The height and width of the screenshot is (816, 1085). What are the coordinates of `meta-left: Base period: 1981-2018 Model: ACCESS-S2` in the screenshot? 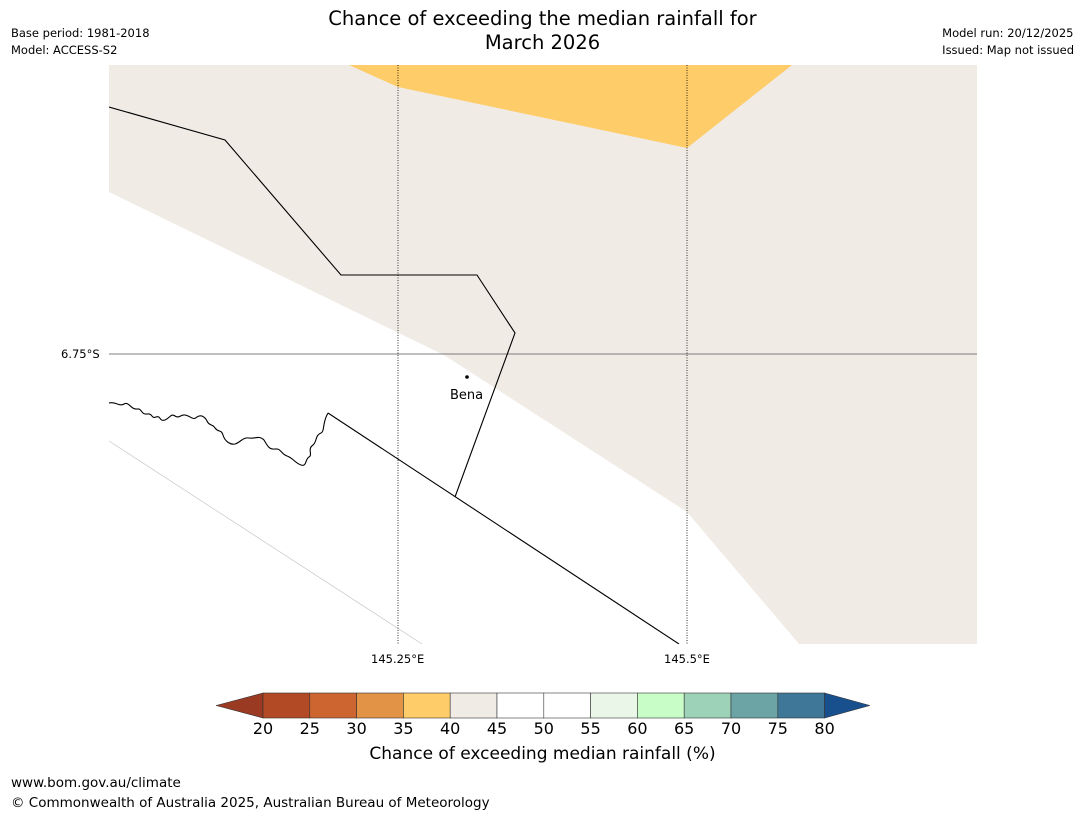 It's located at (80, 42).